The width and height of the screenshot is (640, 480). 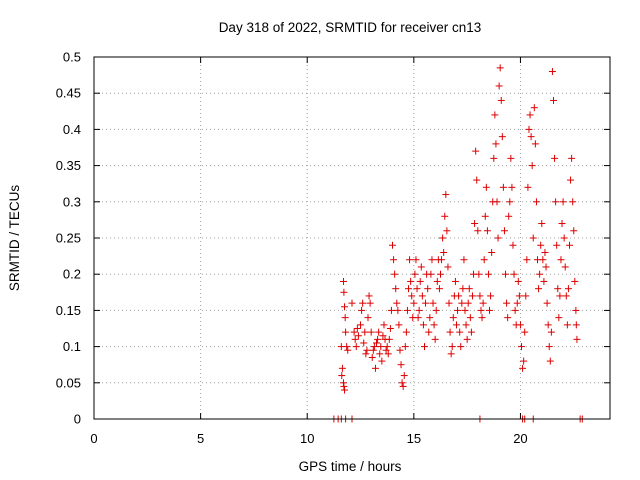 What do you see at coordinates (72, 274) in the screenshot?
I see `y-tick-label: 0.2` at bounding box center [72, 274].